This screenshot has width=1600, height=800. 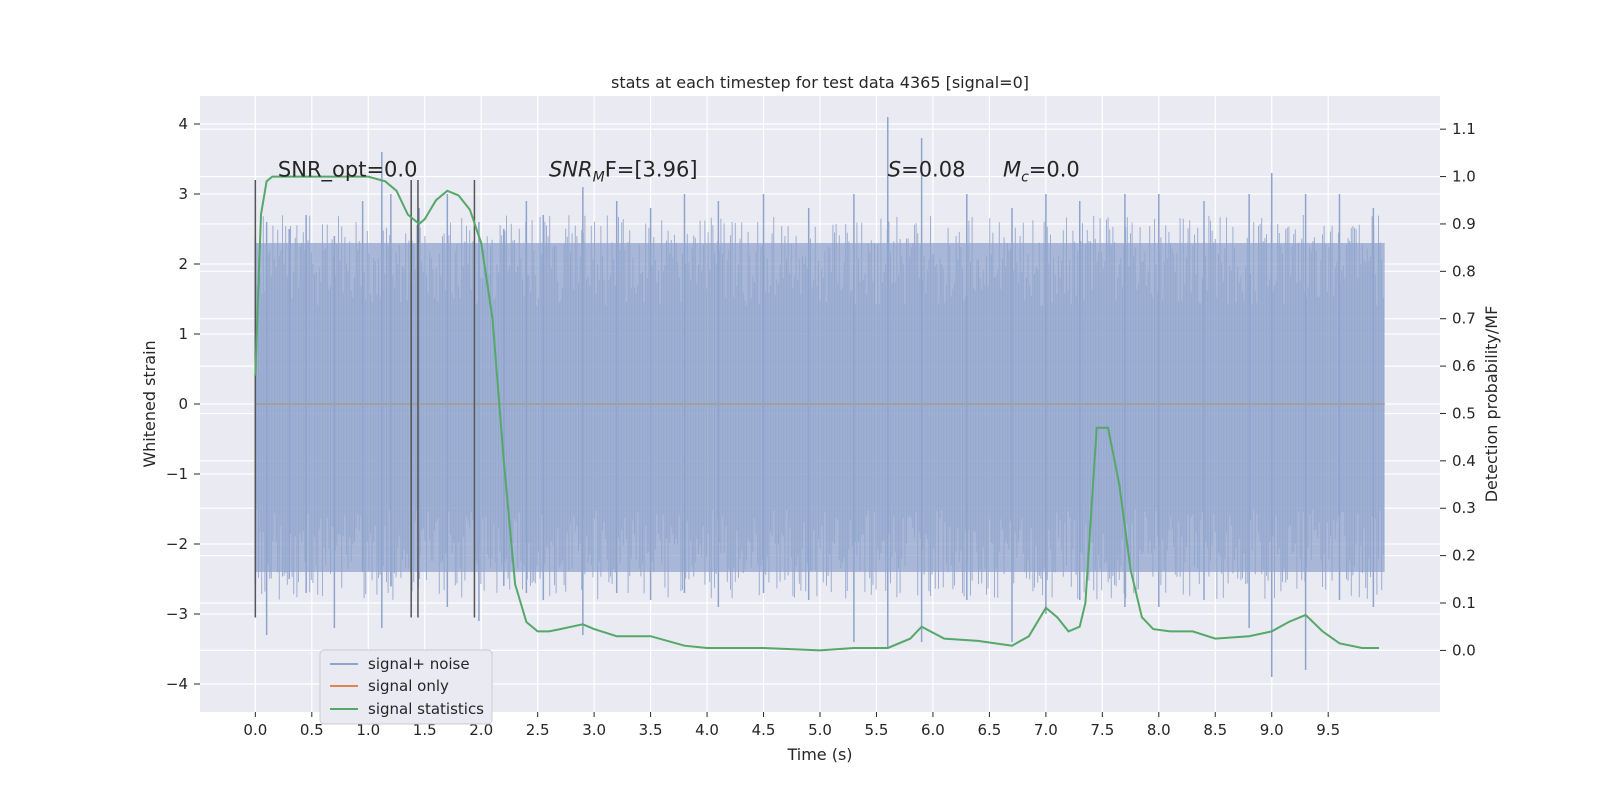 What do you see at coordinates (419, 664) in the screenshot?
I see `legend-label-signal-noise: signal+ noise` at bounding box center [419, 664].